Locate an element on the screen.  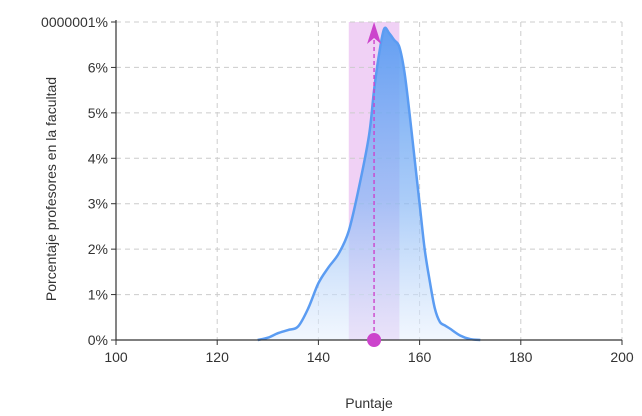
x-axis-title: Puntaje is located at coordinates (369, 403).